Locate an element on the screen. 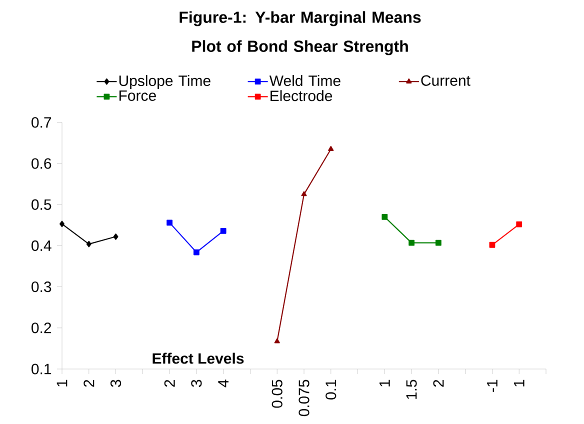 The image size is (584, 424). x-tick-label: 1.5 is located at coordinates (411, 389).